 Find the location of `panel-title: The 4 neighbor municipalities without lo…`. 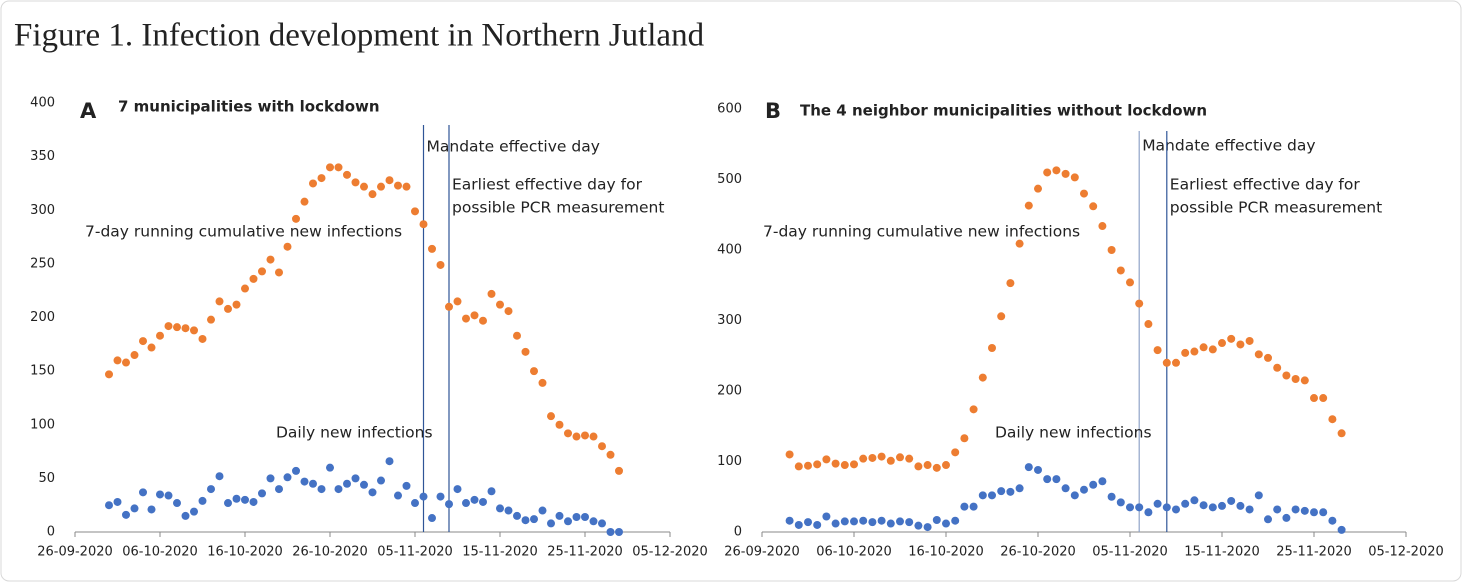

panel-title: The 4 neighbor municipalities without lo… is located at coordinates (1003, 111).